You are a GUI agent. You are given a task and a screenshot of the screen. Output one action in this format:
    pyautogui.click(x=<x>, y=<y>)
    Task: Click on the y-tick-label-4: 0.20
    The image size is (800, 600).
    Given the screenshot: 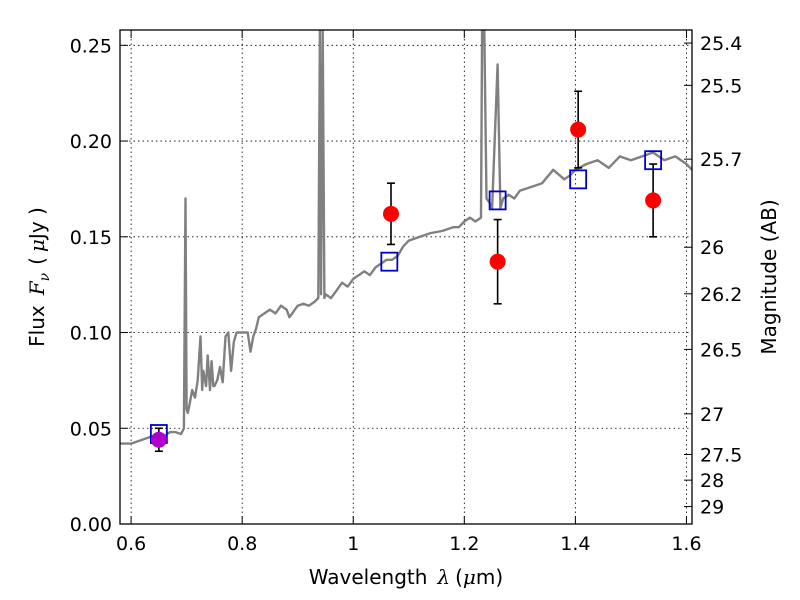 What is the action you would take?
    pyautogui.click(x=91, y=142)
    